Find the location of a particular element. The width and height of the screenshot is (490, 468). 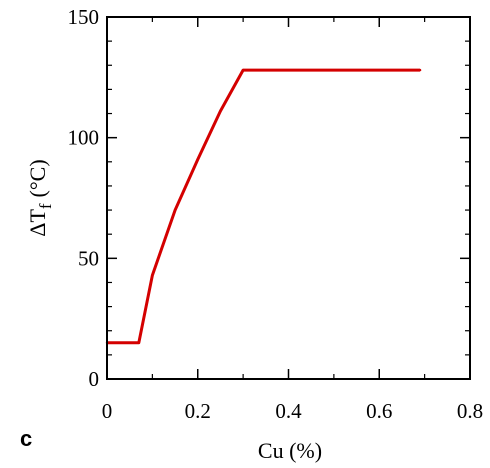

x-tick-label: 0.8 is located at coordinates (470, 411).